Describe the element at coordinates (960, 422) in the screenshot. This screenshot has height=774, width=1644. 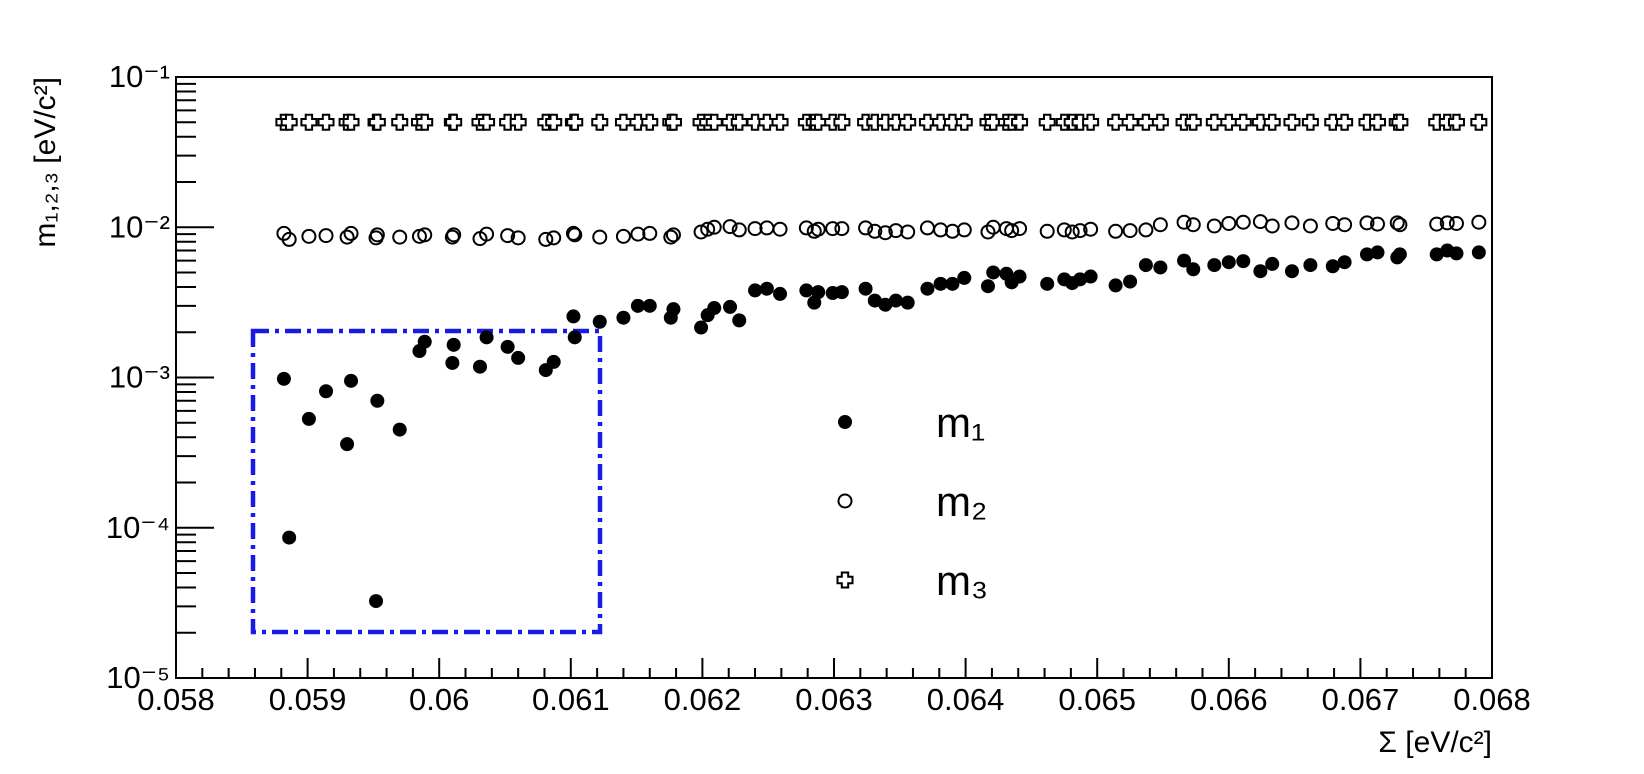
I see `legend-label: m₁` at that location.